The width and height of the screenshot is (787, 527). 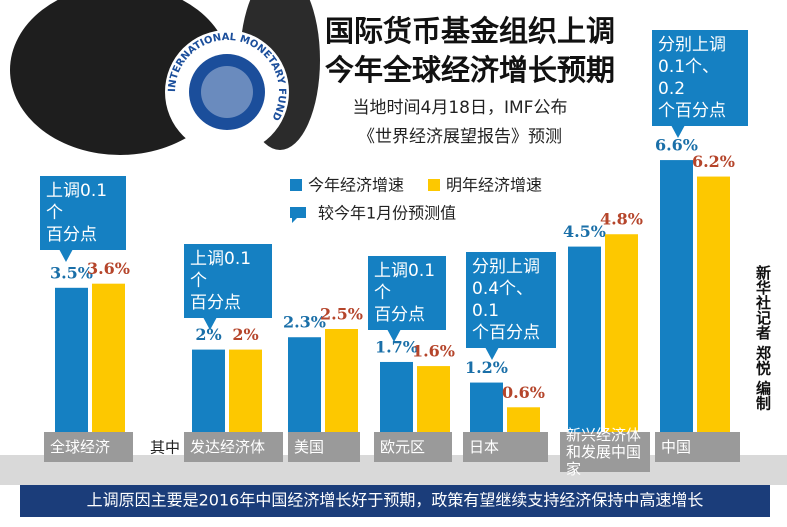 What do you see at coordinates (511, 300) in the screenshot?
I see `callout: 分别上调 0.4个、0.1 个百分点` at bounding box center [511, 300].